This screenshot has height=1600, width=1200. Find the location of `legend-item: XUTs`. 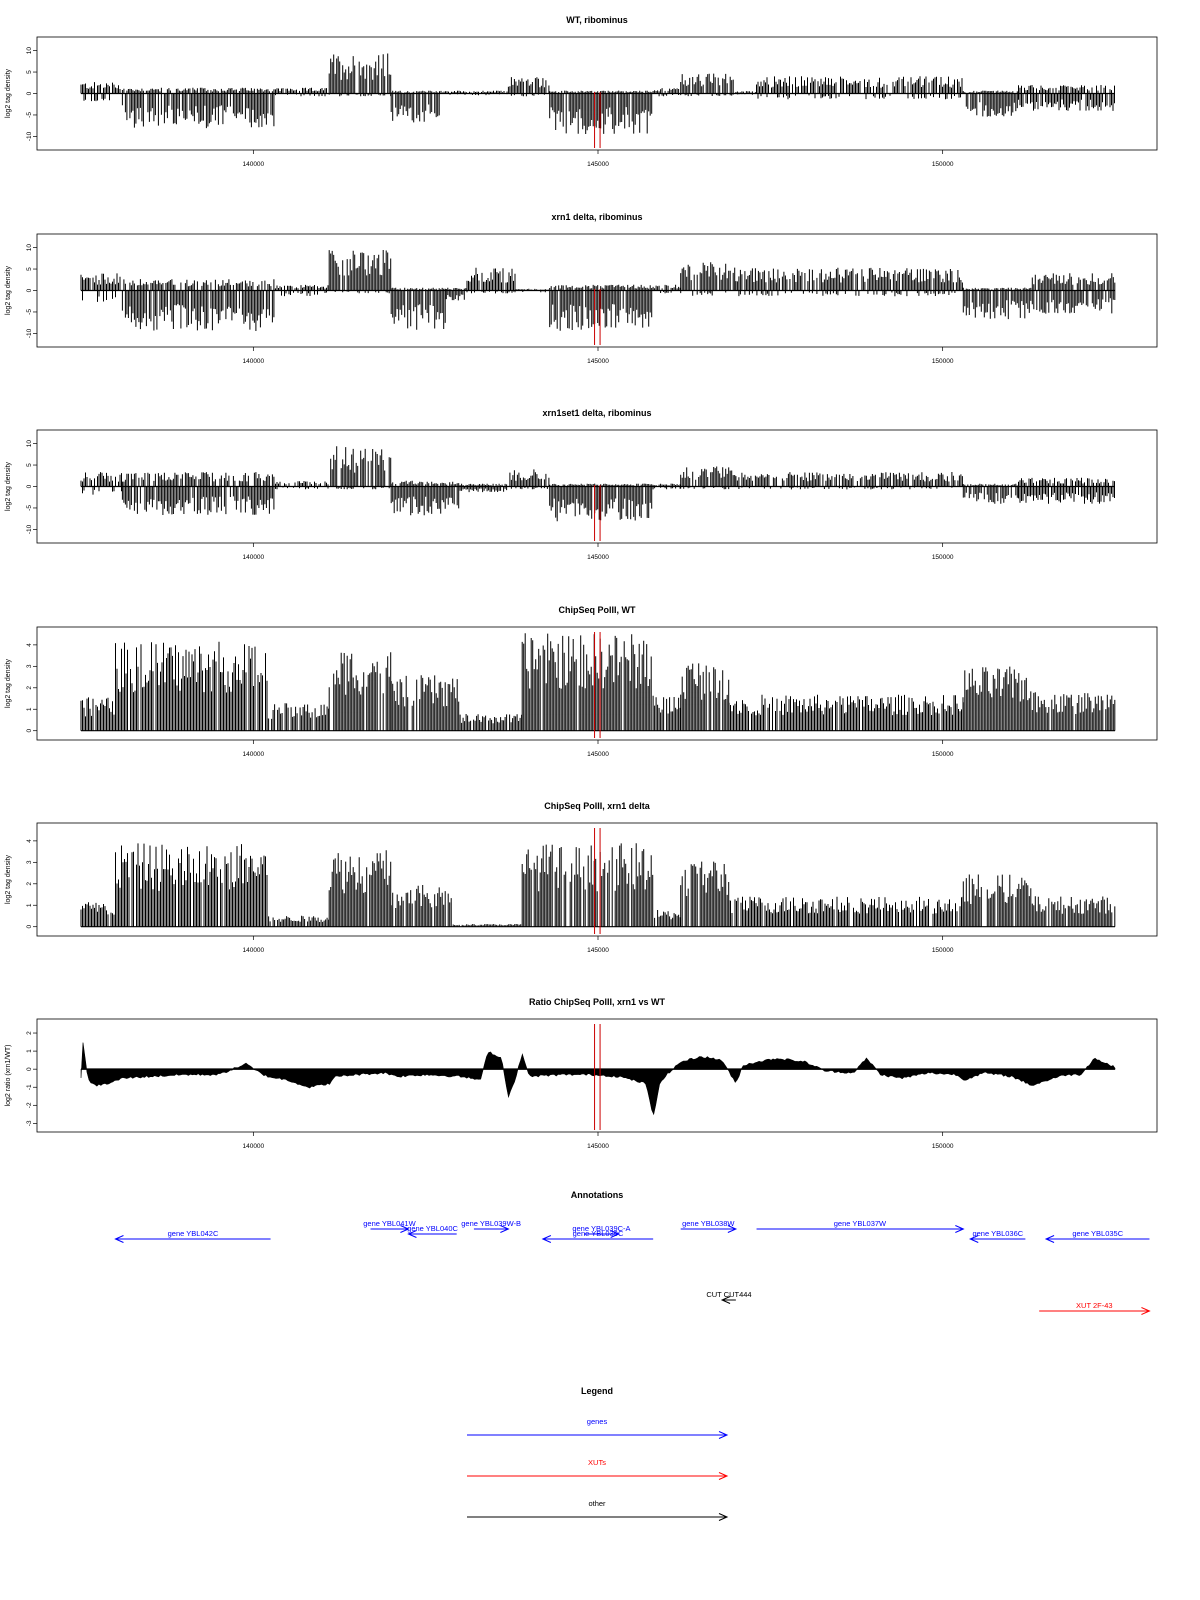

legend-item: XUTs is located at coordinates (598, 1469).